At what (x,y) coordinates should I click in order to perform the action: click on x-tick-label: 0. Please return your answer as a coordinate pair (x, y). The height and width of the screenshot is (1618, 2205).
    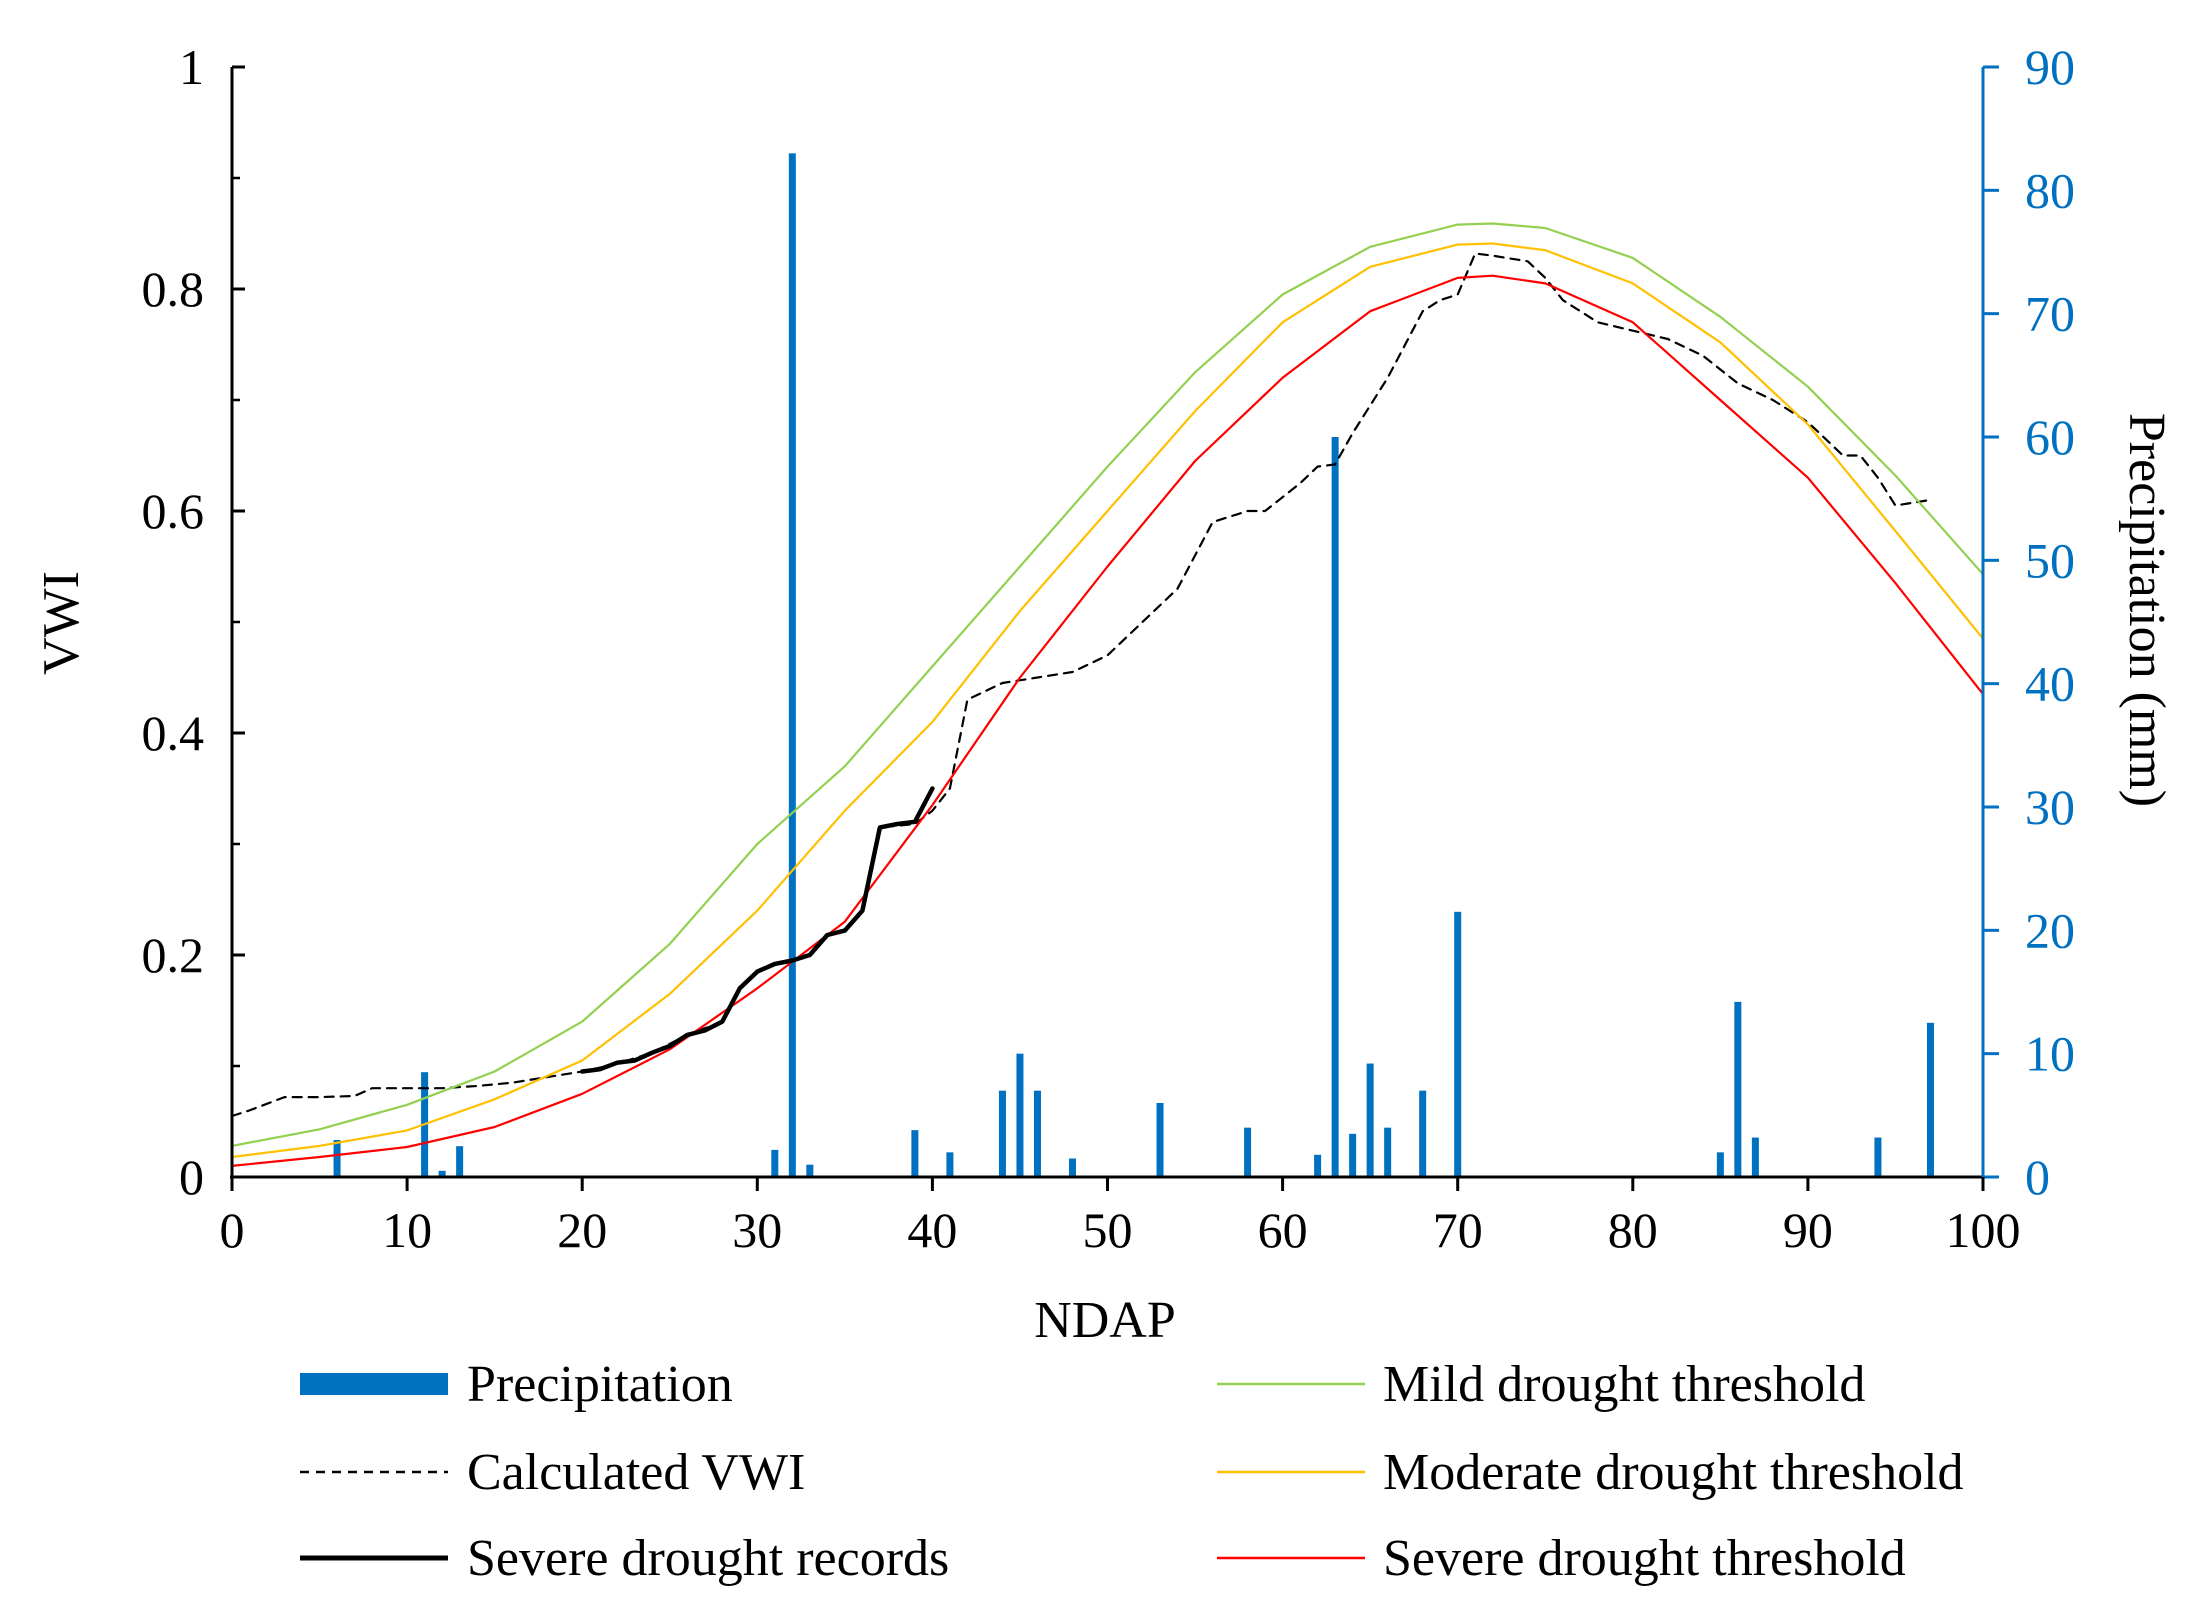
    Looking at the image, I should click on (232, 1230).